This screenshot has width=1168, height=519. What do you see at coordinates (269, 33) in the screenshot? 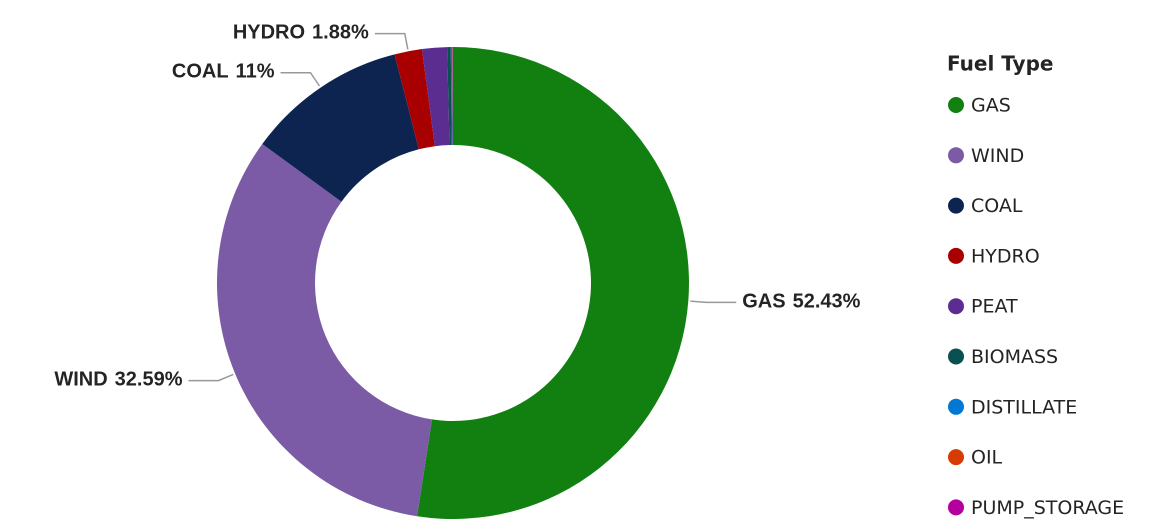
I see `data-label-category: HYDRO` at bounding box center [269, 33].